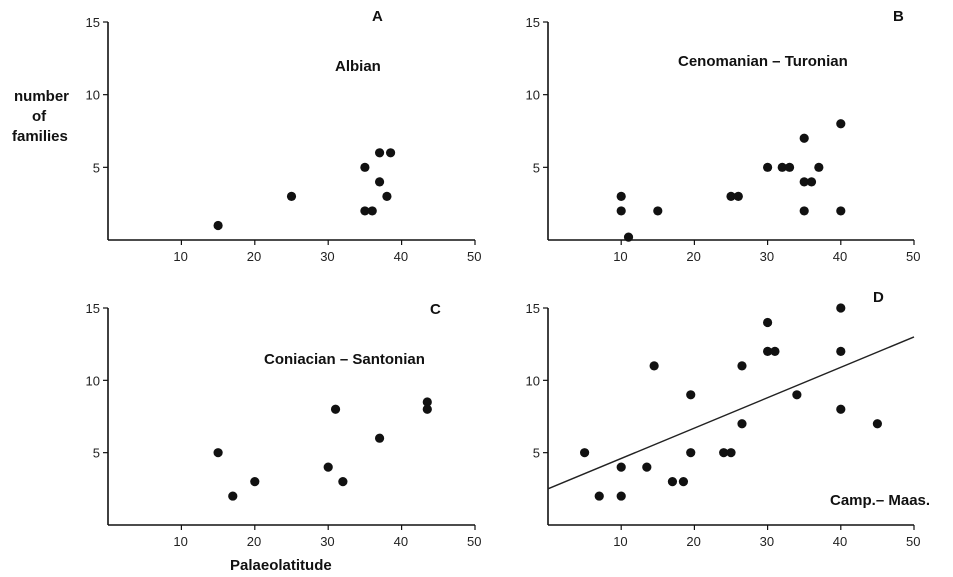 Image resolution: width=953 pixels, height=577 pixels. I want to click on panel-label: A, so click(377, 16).